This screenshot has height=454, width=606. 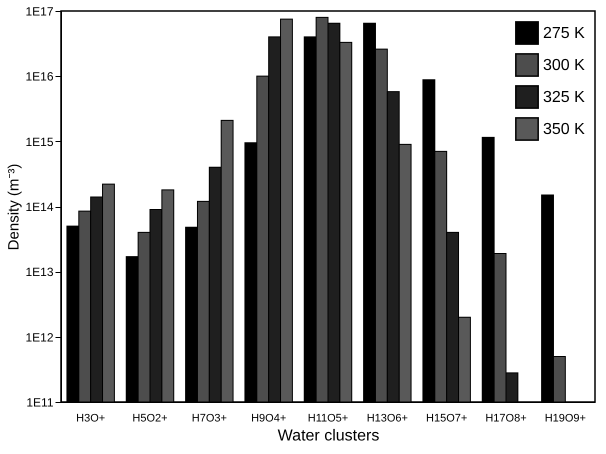 What do you see at coordinates (387, 418) in the screenshot?
I see `x-tick-label: H13O6+` at bounding box center [387, 418].